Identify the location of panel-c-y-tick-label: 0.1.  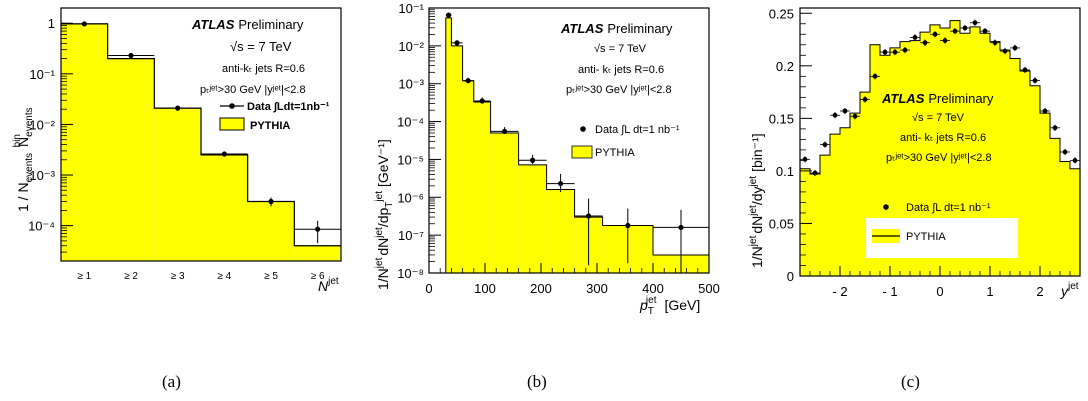
(785, 171).